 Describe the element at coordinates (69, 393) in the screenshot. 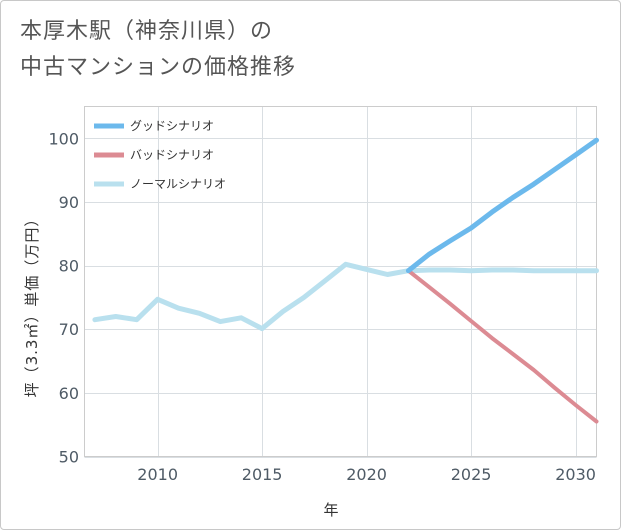

I see `y-tick-label: 60` at that location.